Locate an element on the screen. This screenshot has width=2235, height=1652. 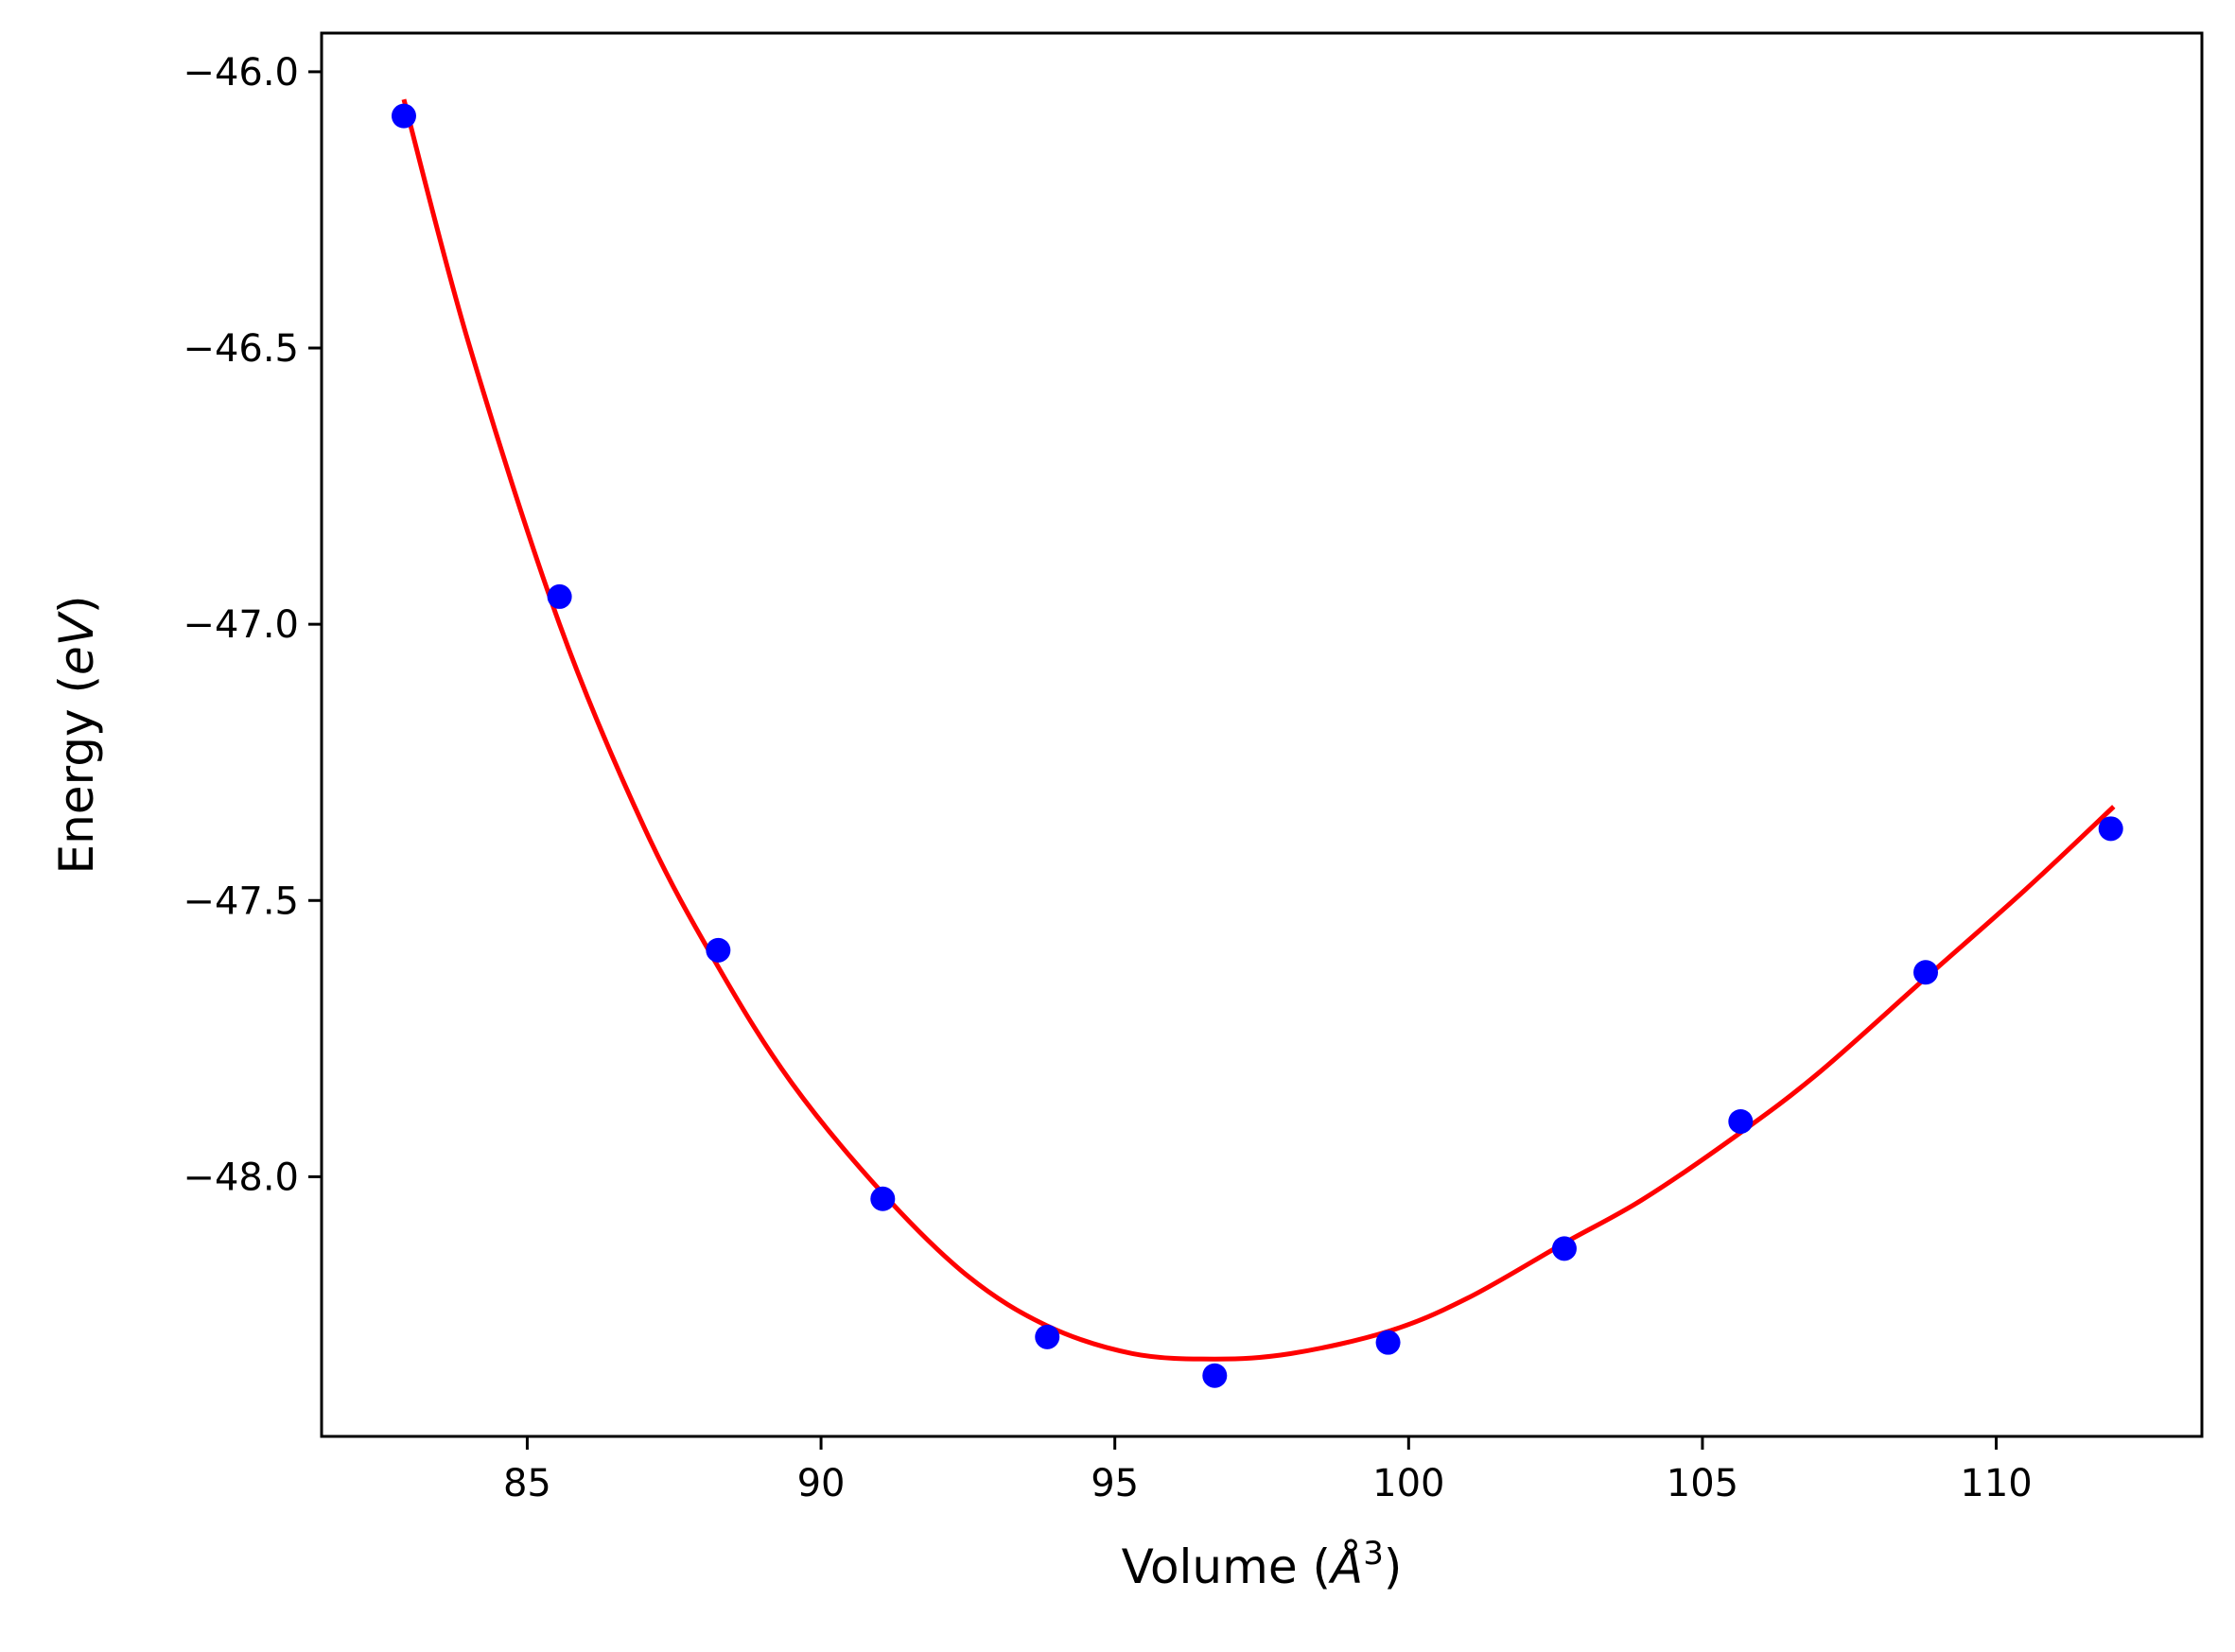
y-axis-ticks: −46.0 −46.5 −47.0 −47.5 −48.0 is located at coordinates (252, 625).